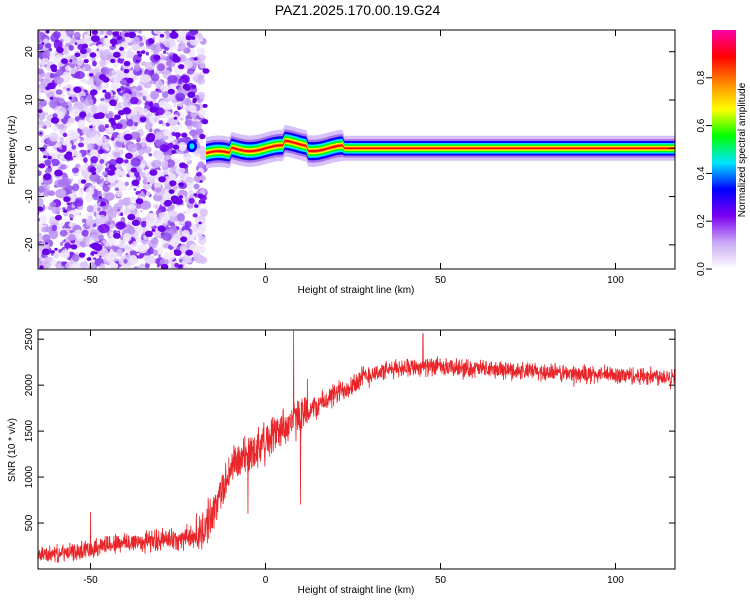 This screenshot has width=750, height=600. Describe the element at coordinates (192, 146) in the screenshot. I see `tone-precursor-core` at that location.